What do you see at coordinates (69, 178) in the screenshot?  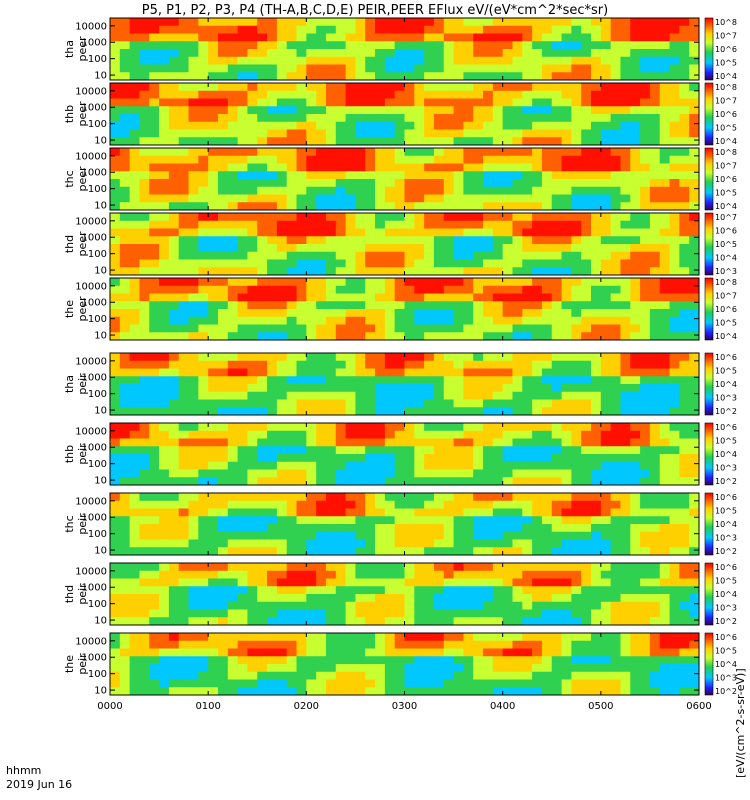 I see `panel-probe-label: thc` at bounding box center [69, 178].